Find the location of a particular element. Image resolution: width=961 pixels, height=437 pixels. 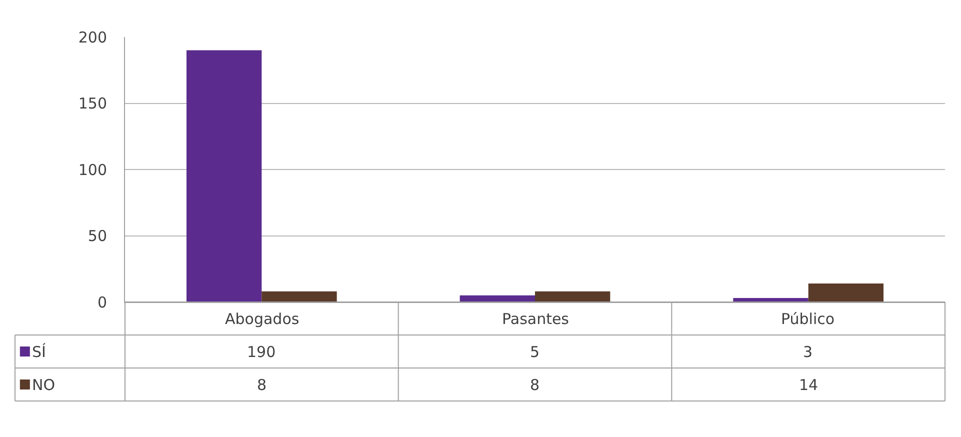

data-label: 3 is located at coordinates (808, 352).